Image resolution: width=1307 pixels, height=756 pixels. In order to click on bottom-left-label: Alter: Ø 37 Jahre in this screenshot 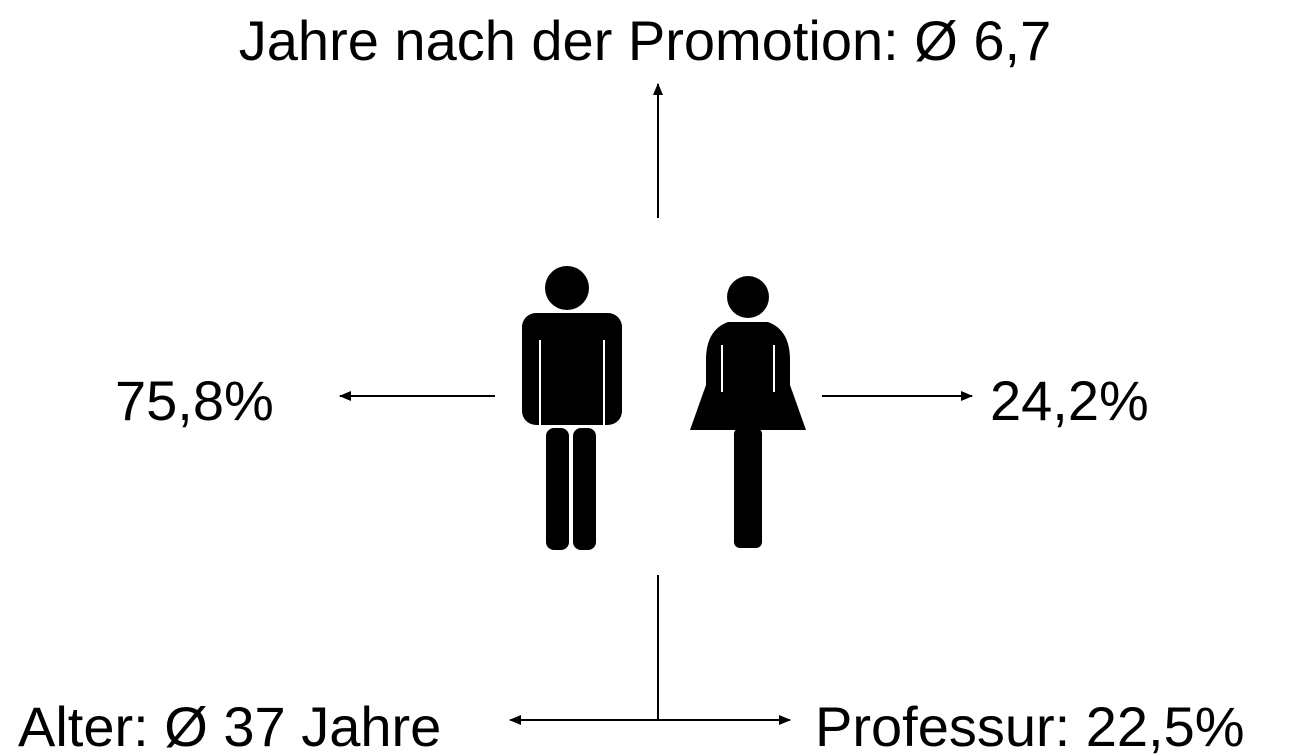, I will do `click(229, 725)`.